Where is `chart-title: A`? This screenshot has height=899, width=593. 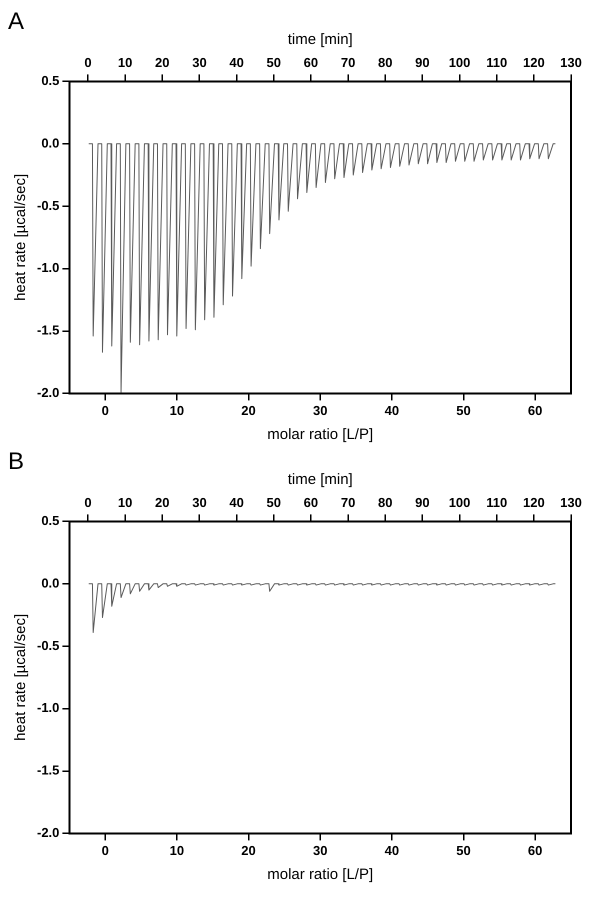
chart-title: A is located at coordinates (16, 22).